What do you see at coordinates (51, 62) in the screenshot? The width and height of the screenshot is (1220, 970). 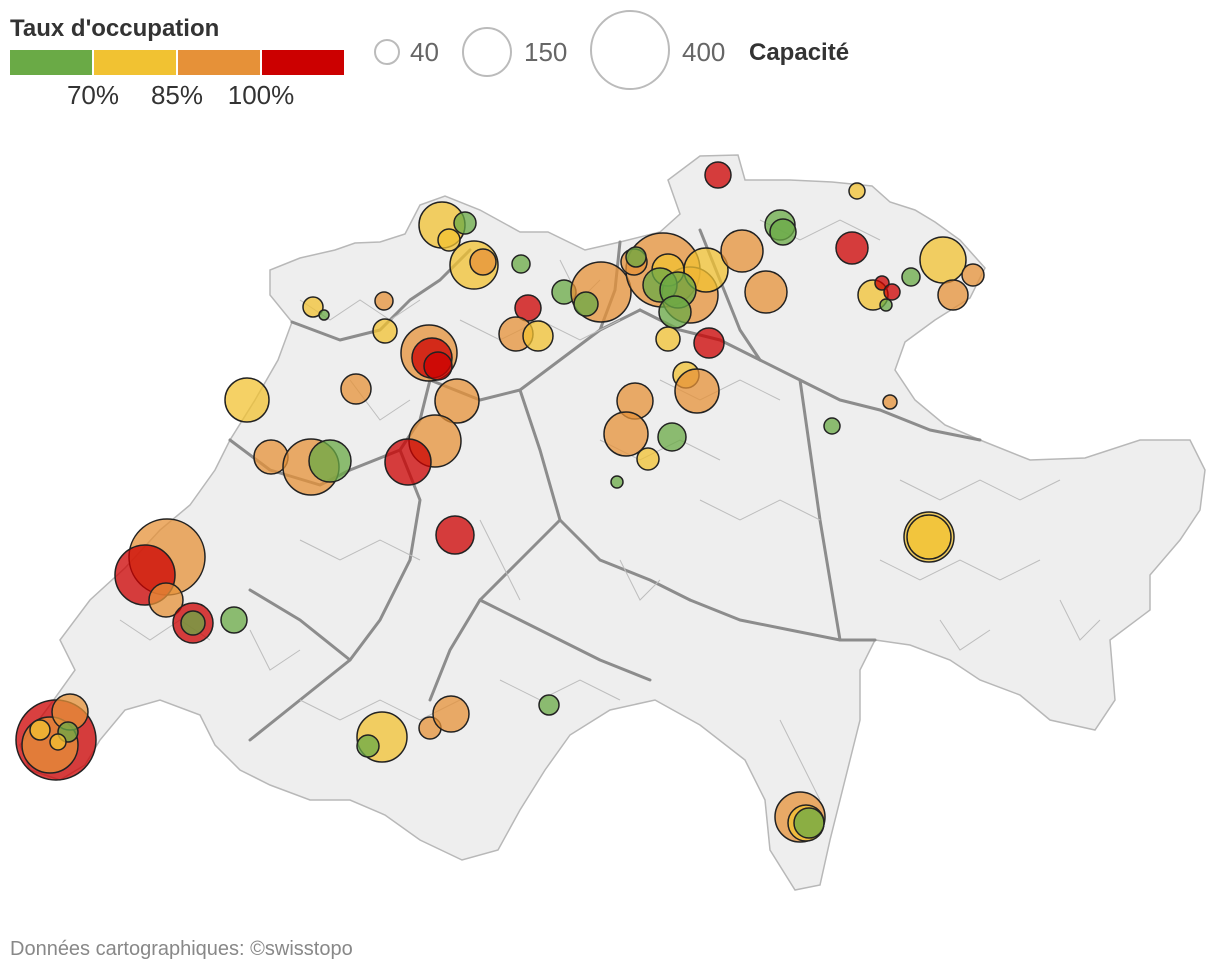 I see `legend-swatch-green` at bounding box center [51, 62].